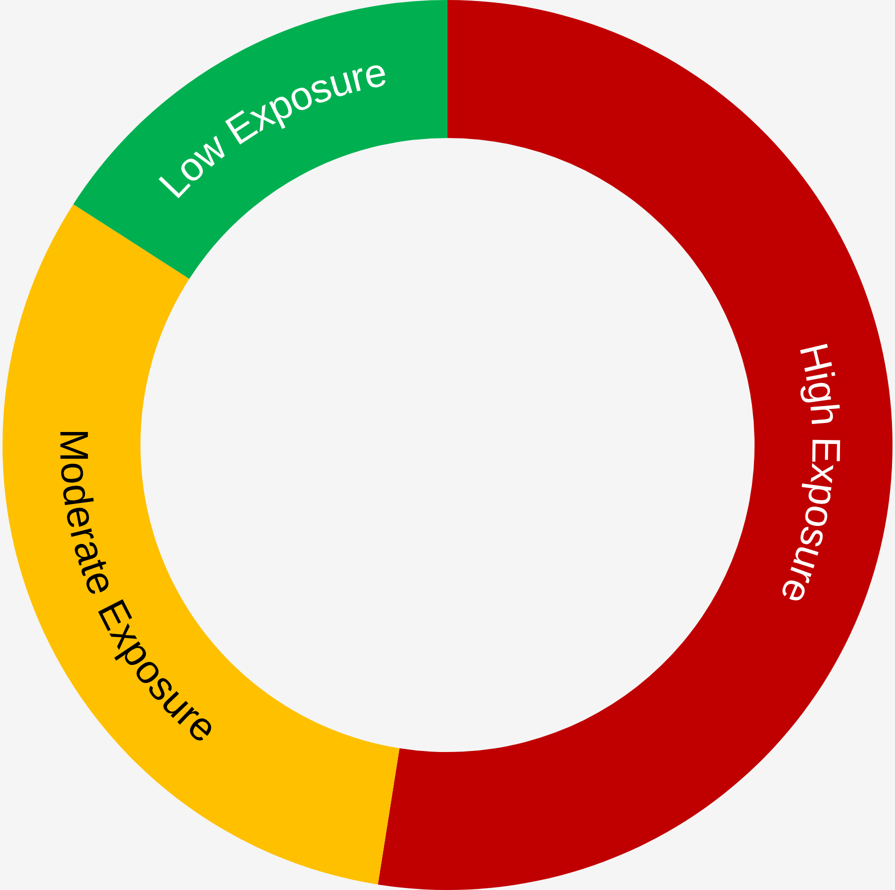 This screenshot has height=890, width=895. I want to click on category-label: High Exposure, so click(809, 474).